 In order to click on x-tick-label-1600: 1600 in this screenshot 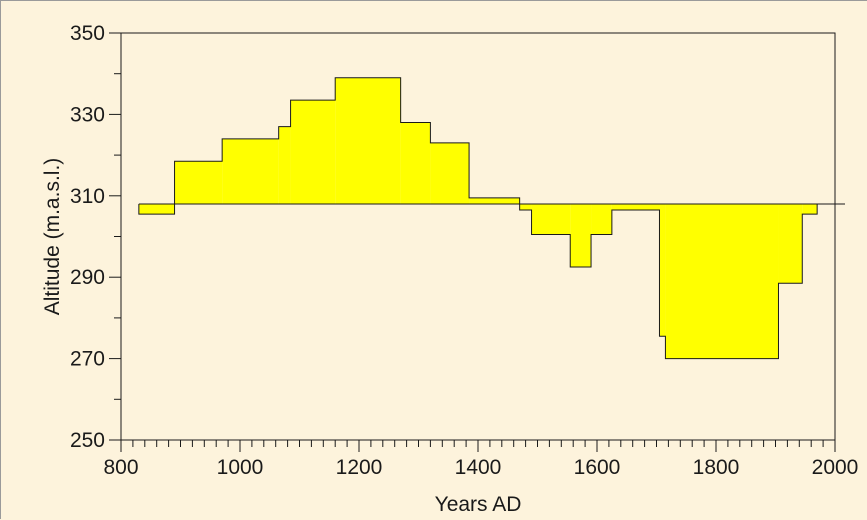, I will do `click(597, 467)`.